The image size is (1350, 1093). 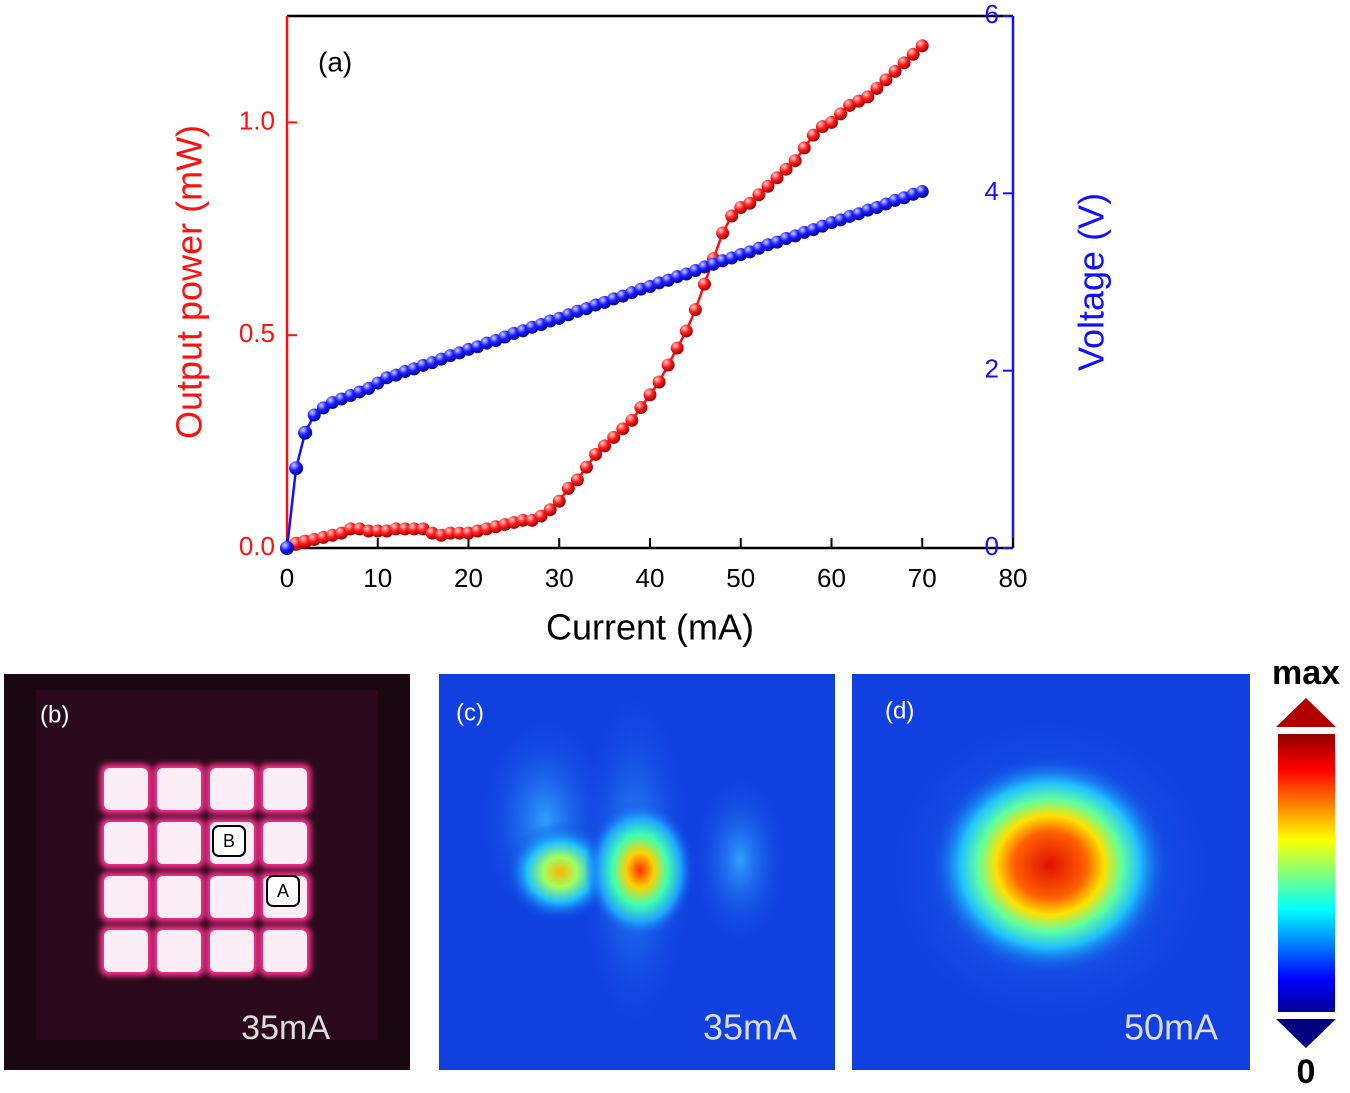 What do you see at coordinates (559, 578) in the screenshot?
I see `x-tick-label: 30` at bounding box center [559, 578].